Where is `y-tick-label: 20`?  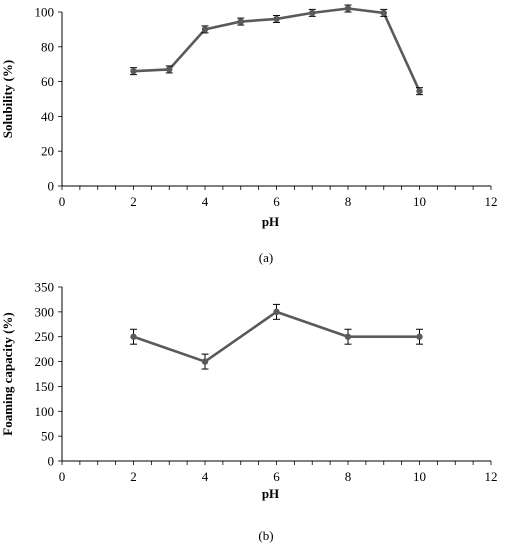
y-tick-label: 20 is located at coordinates (47, 151).